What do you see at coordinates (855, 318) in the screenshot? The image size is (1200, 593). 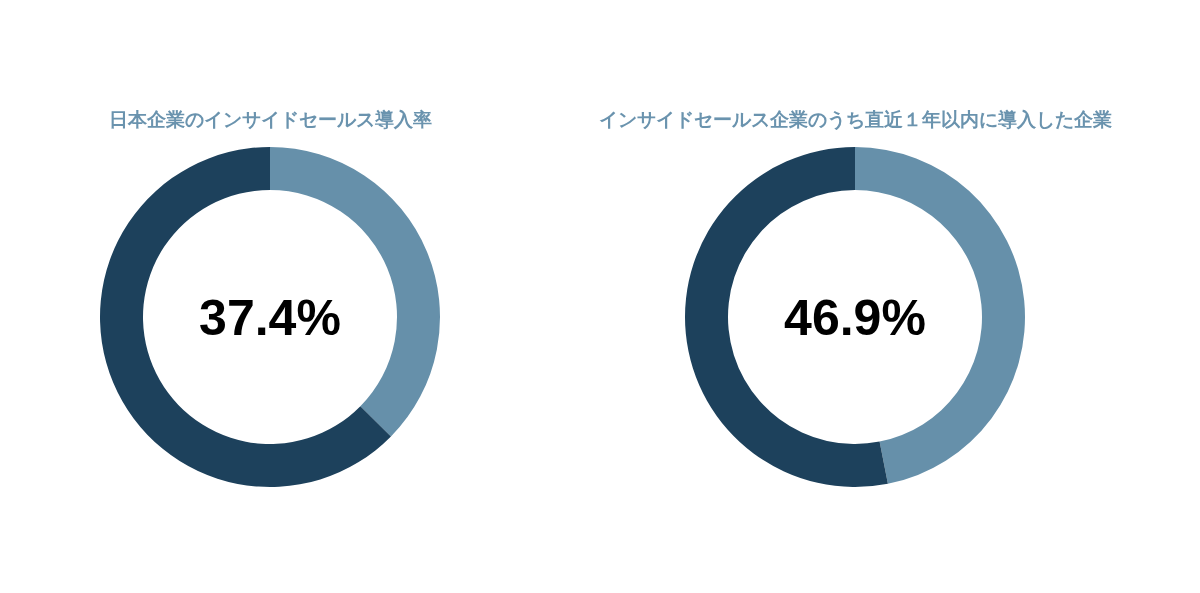 I see `text: 46.9%` at bounding box center [855, 318].